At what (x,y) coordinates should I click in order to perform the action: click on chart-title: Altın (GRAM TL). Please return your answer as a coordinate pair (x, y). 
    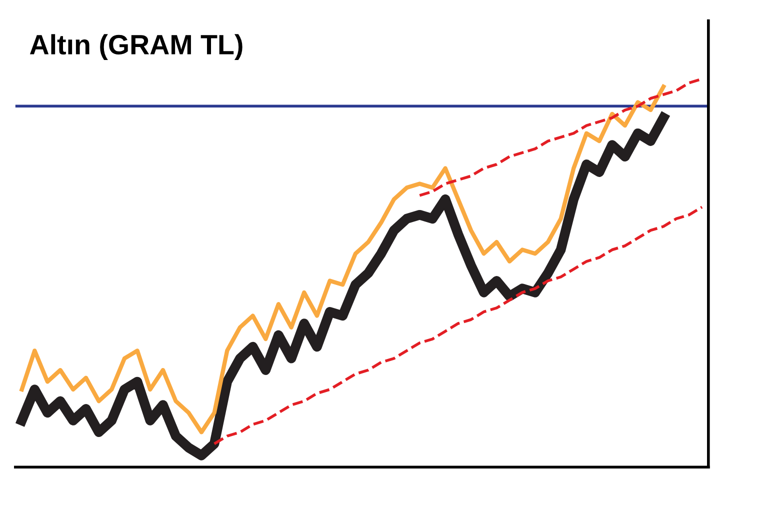
    Looking at the image, I should click on (136, 47).